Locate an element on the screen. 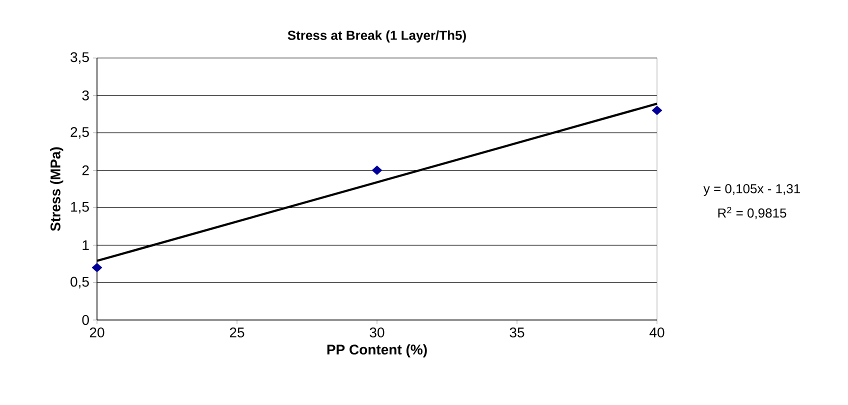 The height and width of the screenshot is (405, 848). x-tick-label: 20 is located at coordinates (97, 333).